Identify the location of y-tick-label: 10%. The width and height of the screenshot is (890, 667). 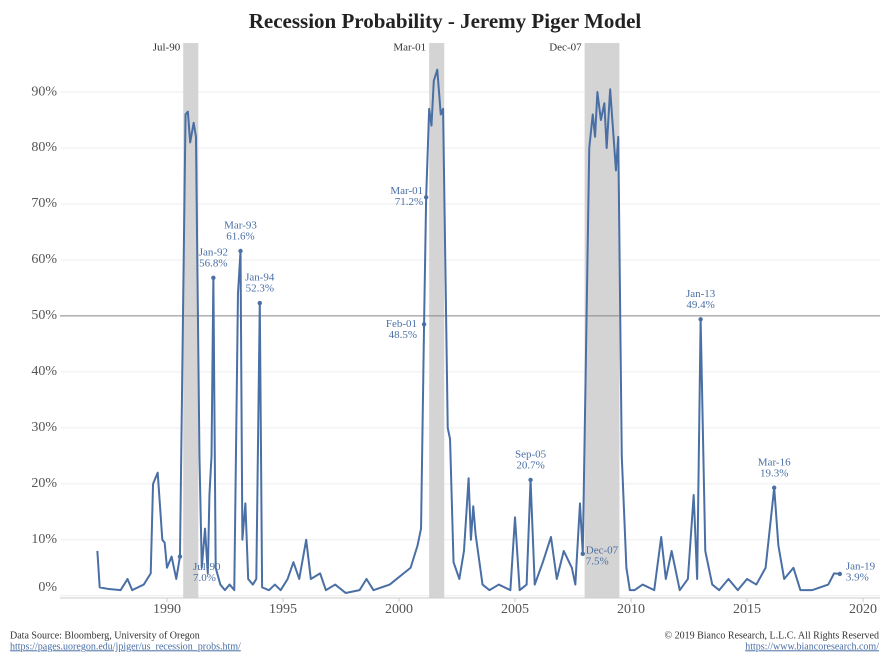
(44, 539).